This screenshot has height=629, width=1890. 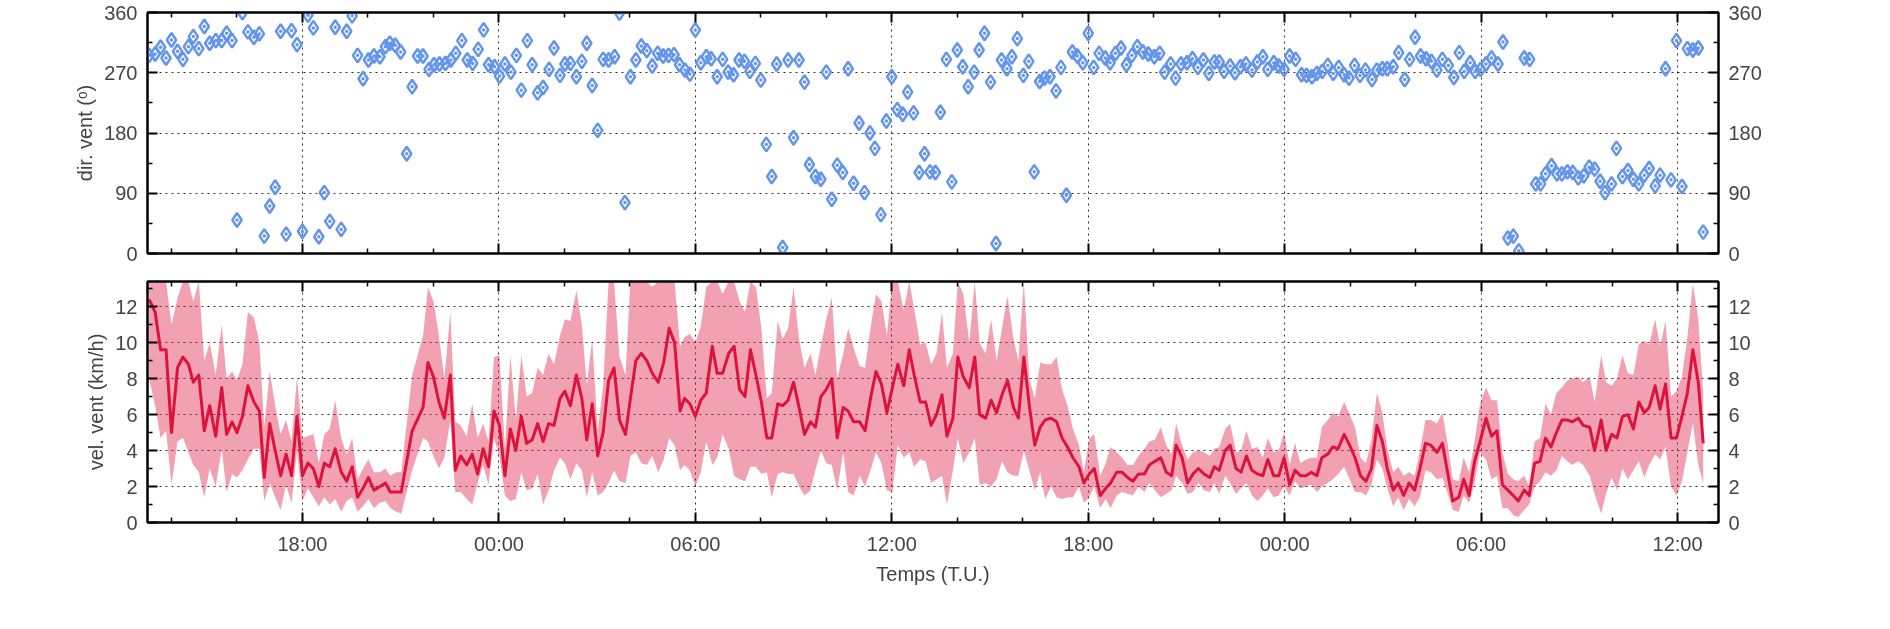 What do you see at coordinates (132, 378) in the screenshot?
I see `y-tick-label: 8` at bounding box center [132, 378].